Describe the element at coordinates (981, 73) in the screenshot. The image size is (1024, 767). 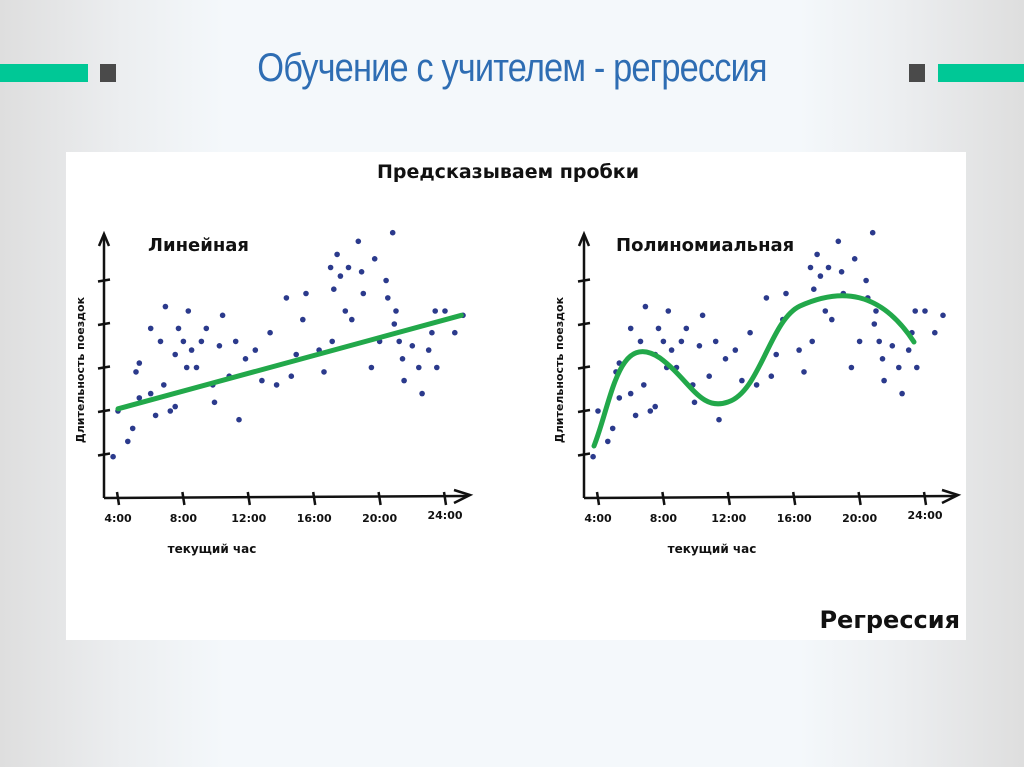
I see `accent-bar-right` at that location.